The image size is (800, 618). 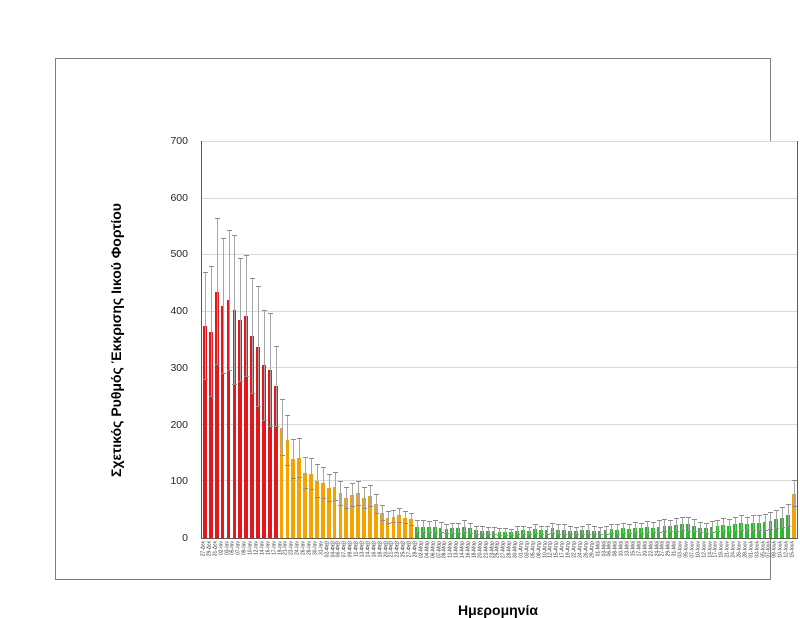 What do you see at coordinates (179, 367) in the screenshot?
I see `y-tick-label: 300` at bounding box center [179, 367].